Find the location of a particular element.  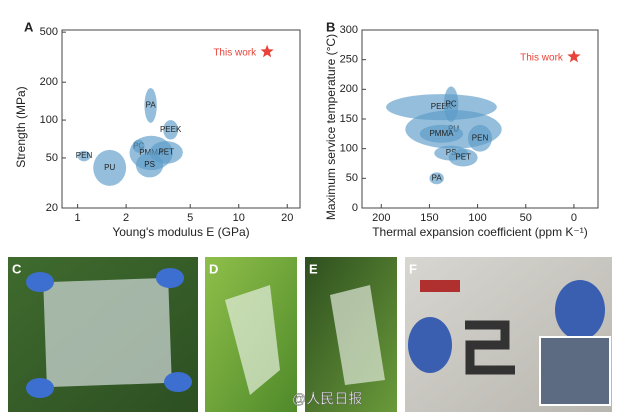

y-tick-label: 250 is located at coordinates (349, 60).